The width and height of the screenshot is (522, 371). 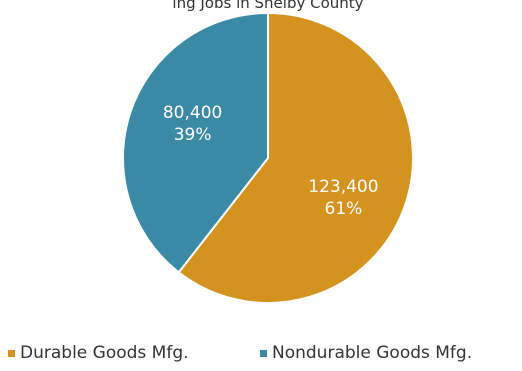 I want to click on slice-value-label-1: 123,400, so click(x=343, y=187).